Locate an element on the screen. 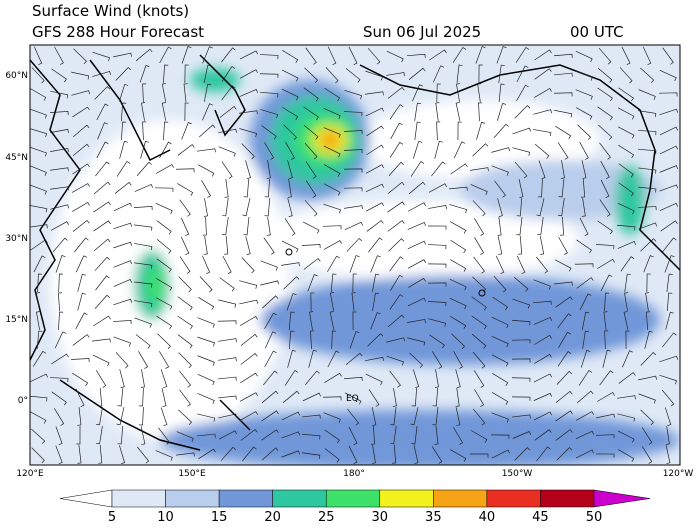  equator-label: EQ is located at coordinates (352, 399).